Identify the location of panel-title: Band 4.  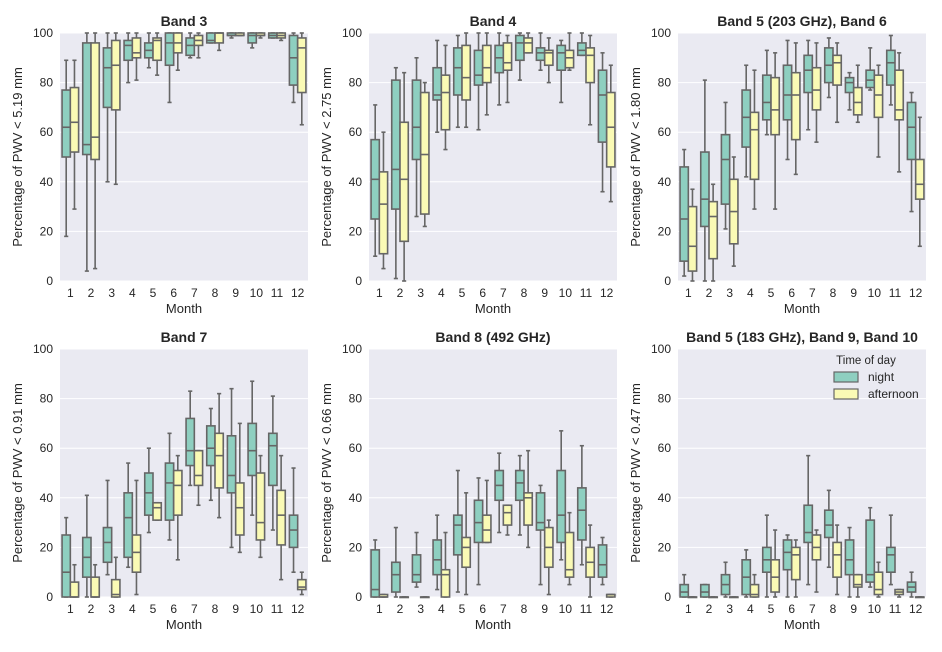
(493, 21).